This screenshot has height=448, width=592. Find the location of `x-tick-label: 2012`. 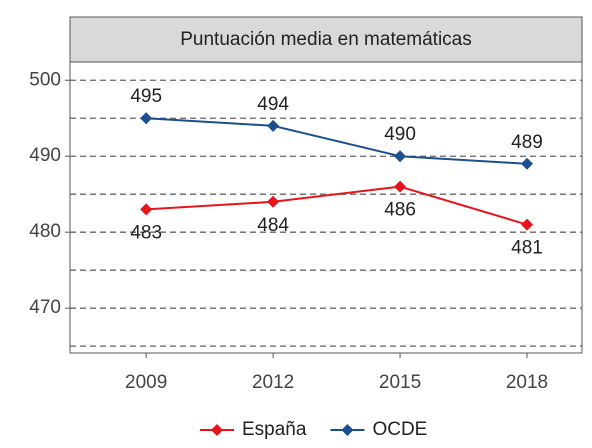

x-tick-label: 2012 is located at coordinates (273, 382).